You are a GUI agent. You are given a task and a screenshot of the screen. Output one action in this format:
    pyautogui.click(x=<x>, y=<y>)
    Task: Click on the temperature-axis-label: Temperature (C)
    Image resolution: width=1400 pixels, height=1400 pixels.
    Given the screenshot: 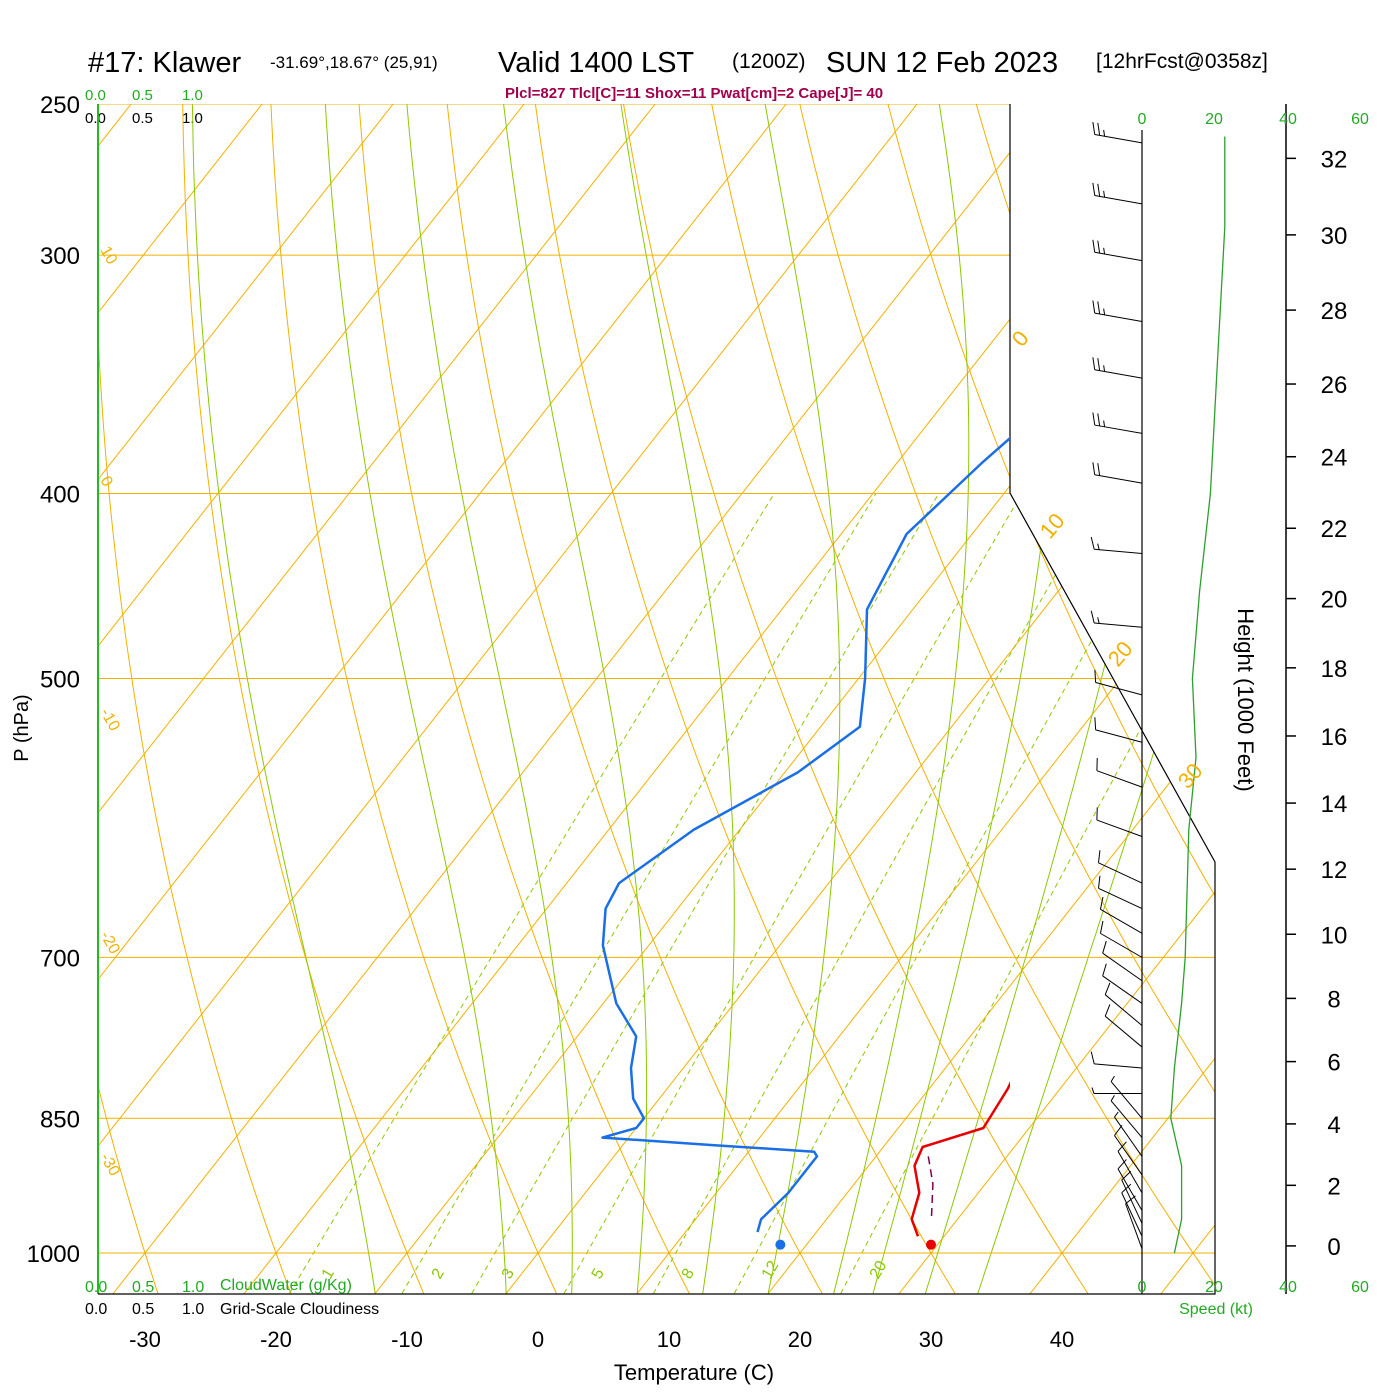 What is the action you would take?
    pyautogui.click(x=694, y=1372)
    